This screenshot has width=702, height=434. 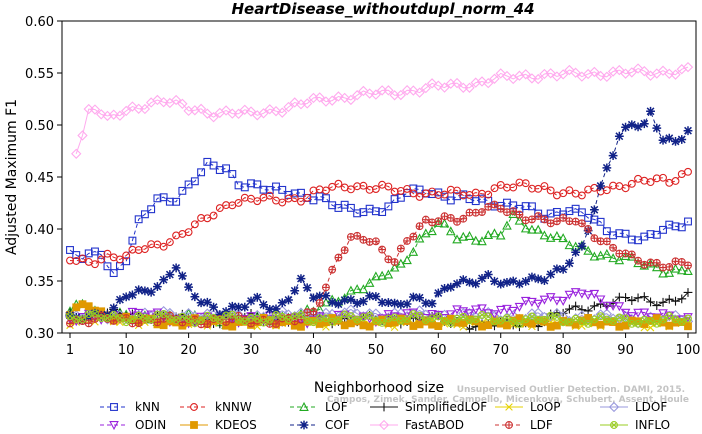 I want to click on legend-item-loop: LoOP, so click(x=528, y=407).